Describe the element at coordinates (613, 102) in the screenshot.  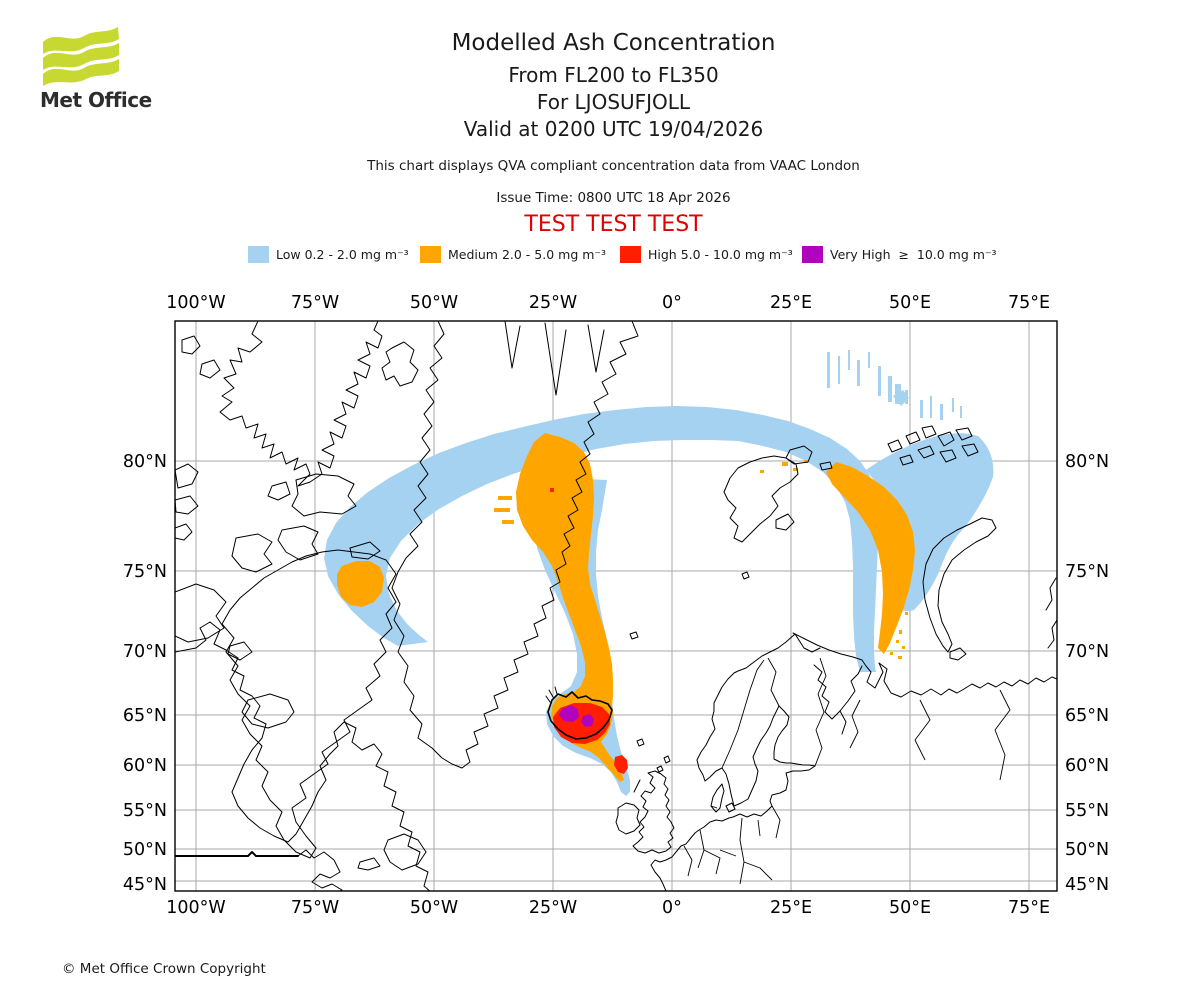
I see `volcano-subtitle: For LJOSUFJOLL` at that location.